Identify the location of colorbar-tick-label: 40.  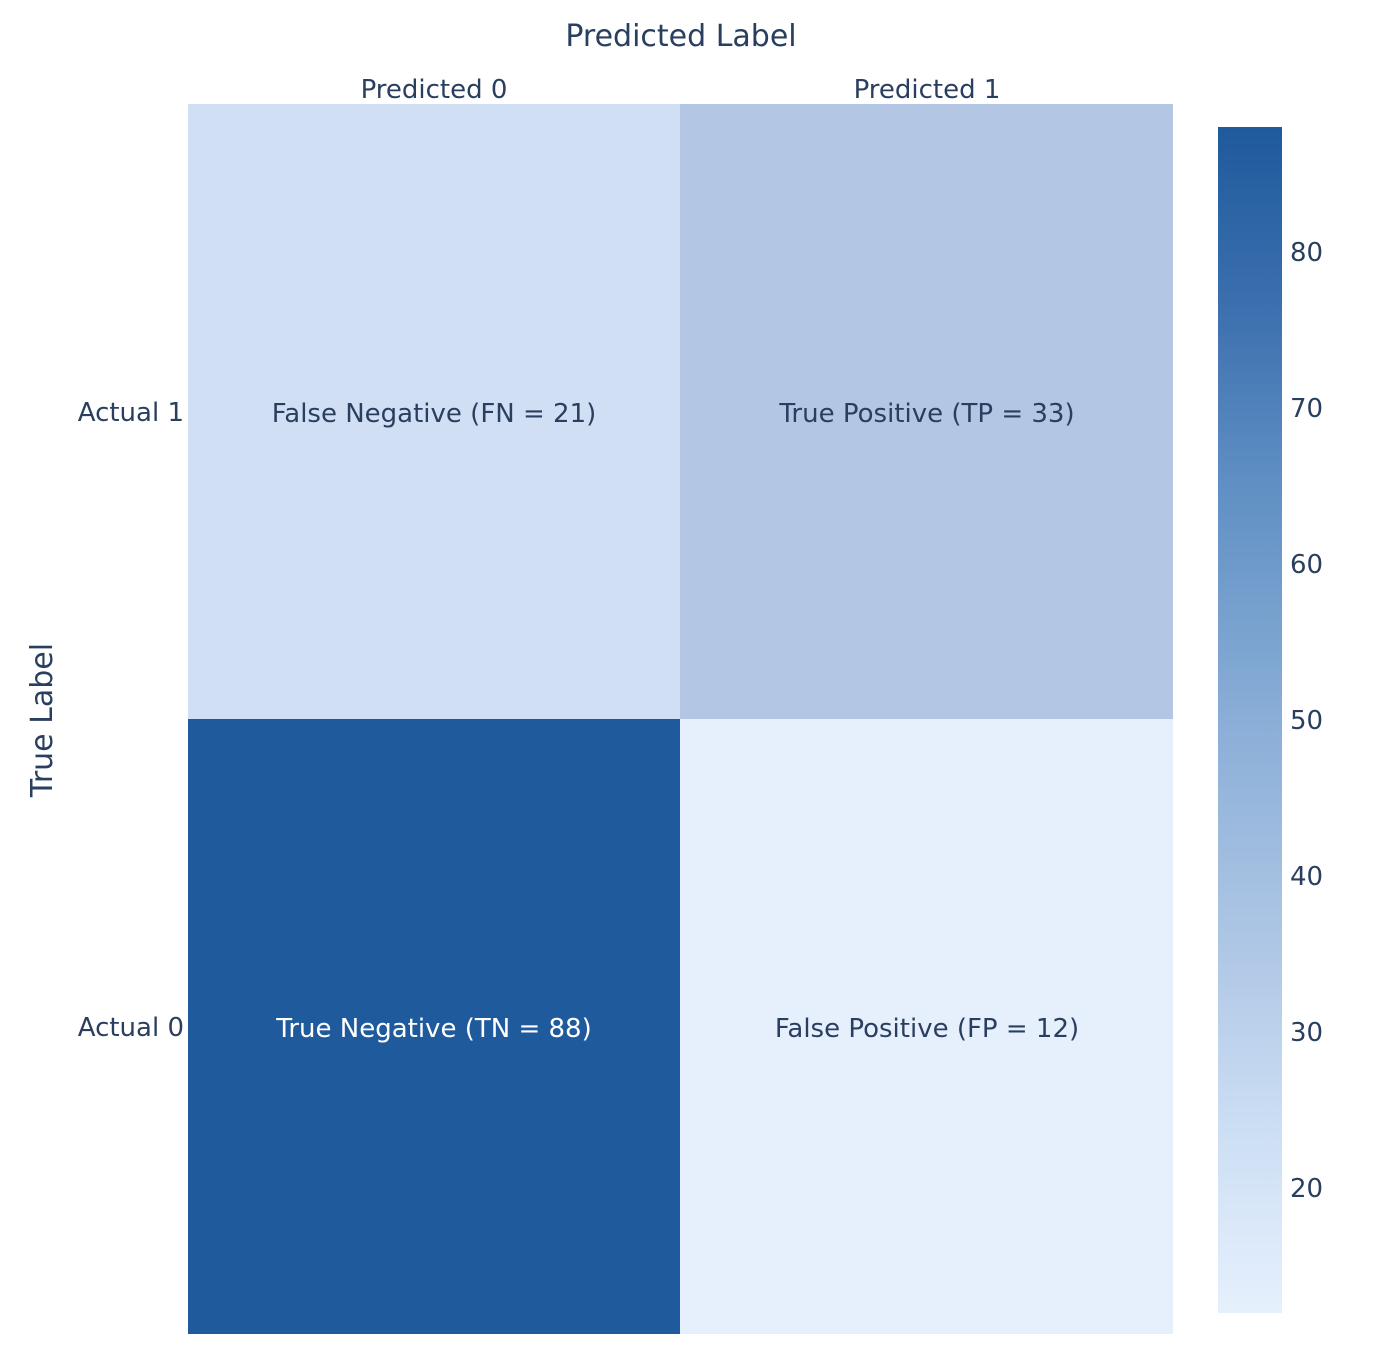
(1306, 877).